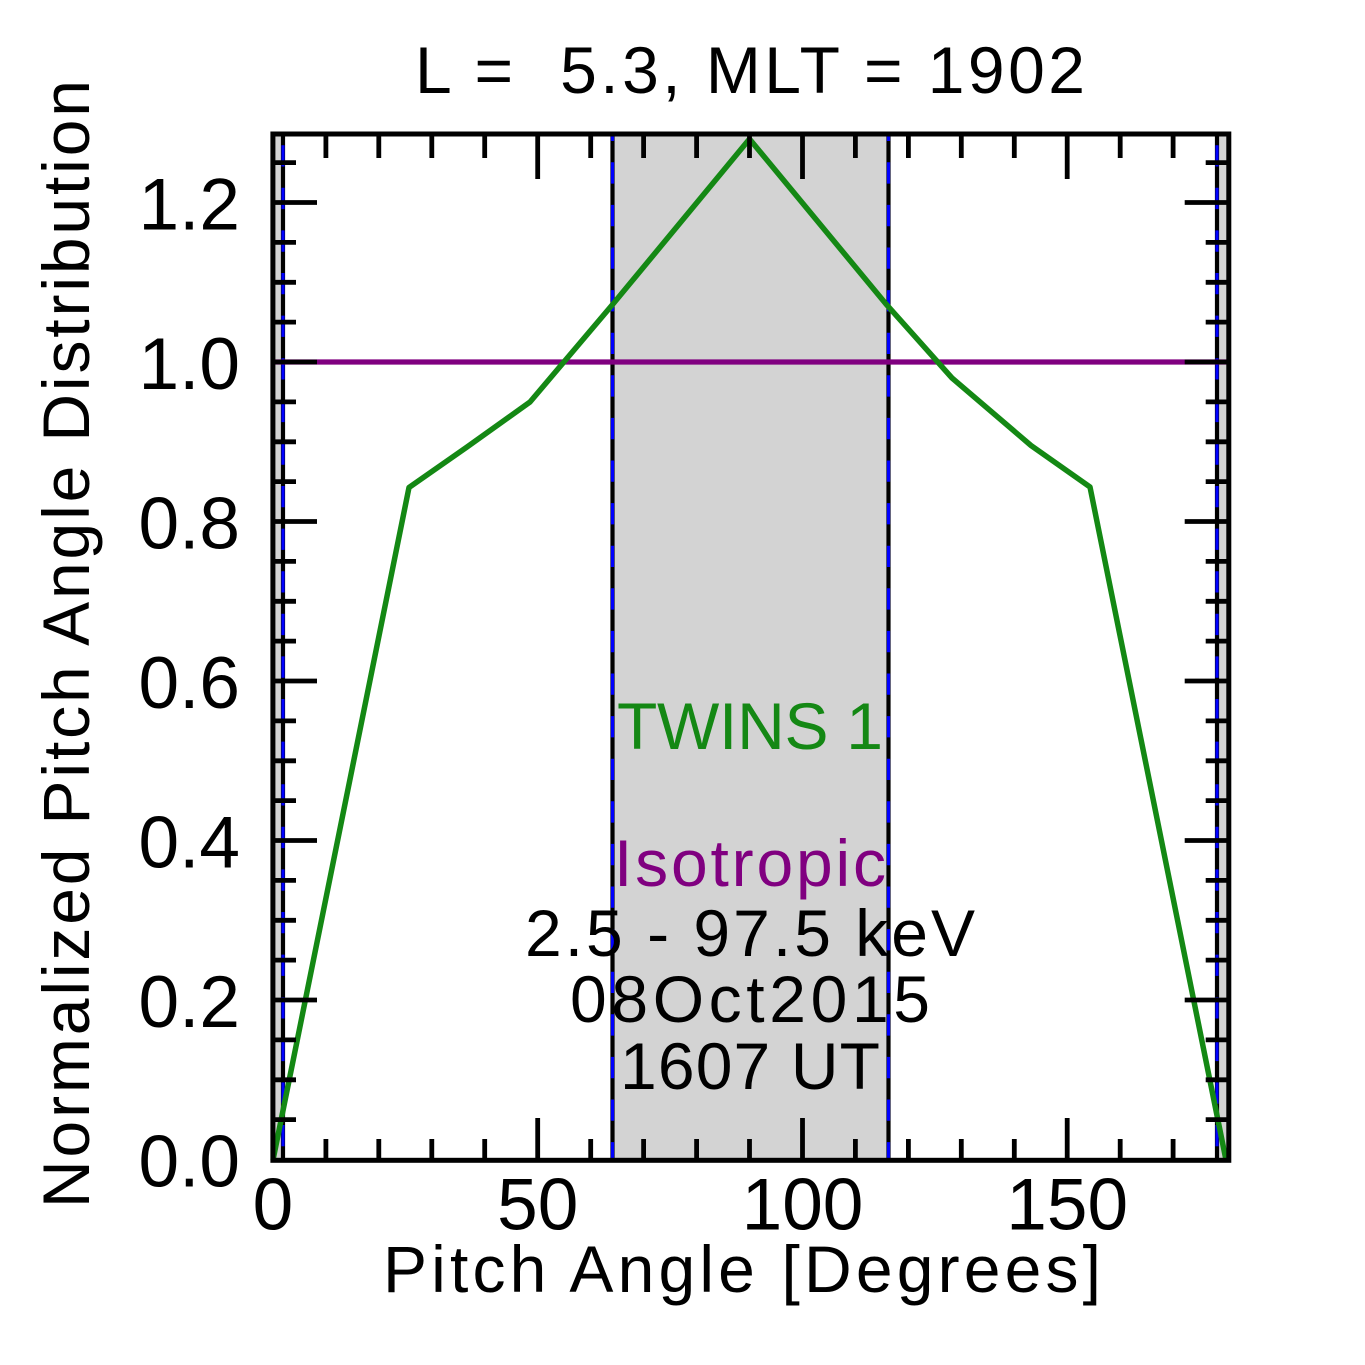 This screenshot has height=1365, width=1365. Describe the element at coordinates (750, 999) in the screenshot. I see `svg-text: 08Oct2015` at that location.